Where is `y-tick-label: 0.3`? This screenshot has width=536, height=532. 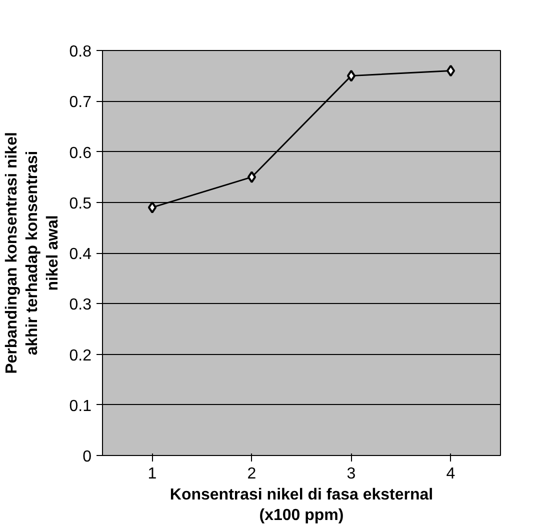 y-tick-label: 0.3 is located at coordinates (80, 305).